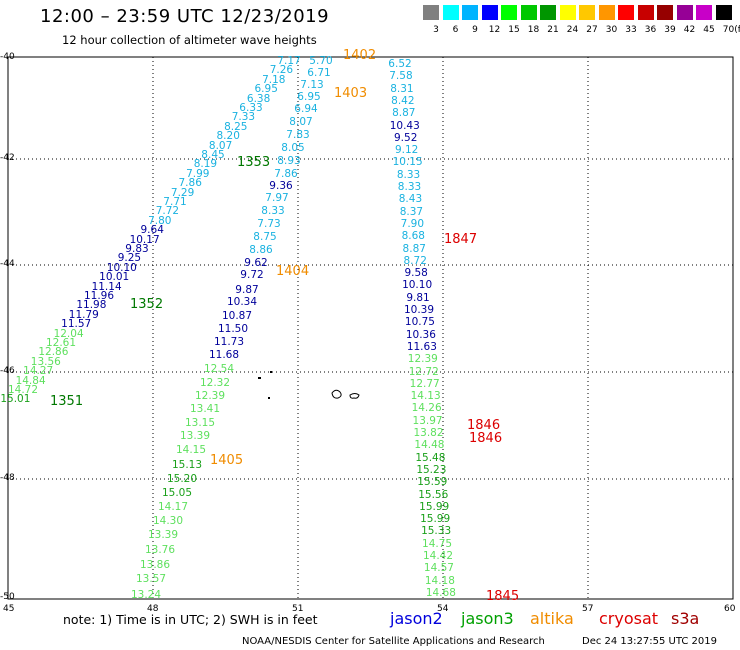 The image size is (740, 650). What do you see at coordinates (416, 618) in the screenshot?
I see `satellite-name: jason2` at bounding box center [416, 618].